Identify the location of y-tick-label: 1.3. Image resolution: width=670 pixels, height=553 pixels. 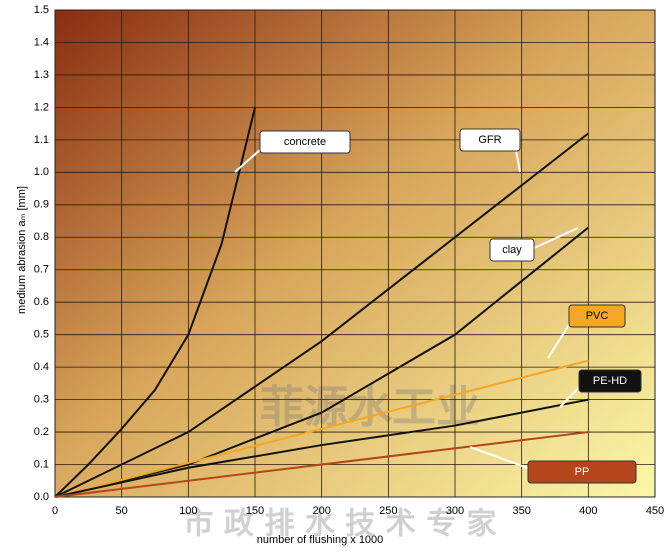
(41, 75).